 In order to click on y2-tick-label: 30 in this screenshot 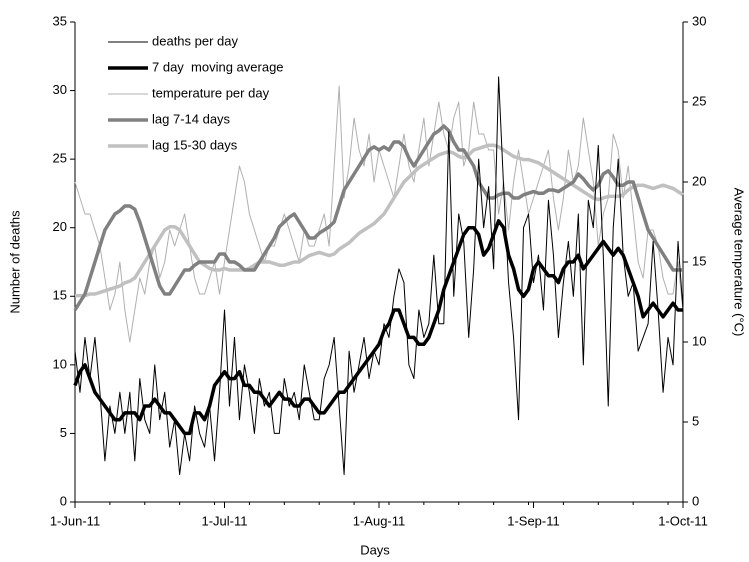, I will do `click(699, 20)`.